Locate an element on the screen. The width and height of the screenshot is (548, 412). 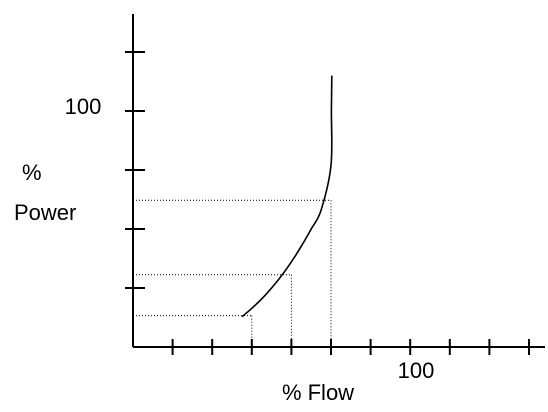
x-axis-label: % Flow is located at coordinates (318, 392).